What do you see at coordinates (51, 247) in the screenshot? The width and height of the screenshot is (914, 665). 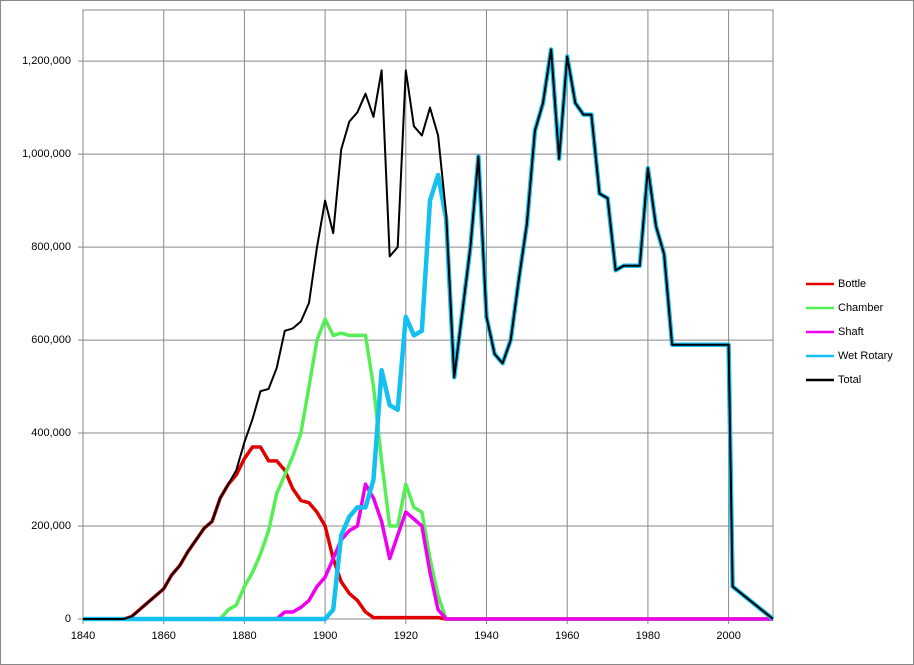 I see `y-tick-label: 800,000` at bounding box center [51, 247].